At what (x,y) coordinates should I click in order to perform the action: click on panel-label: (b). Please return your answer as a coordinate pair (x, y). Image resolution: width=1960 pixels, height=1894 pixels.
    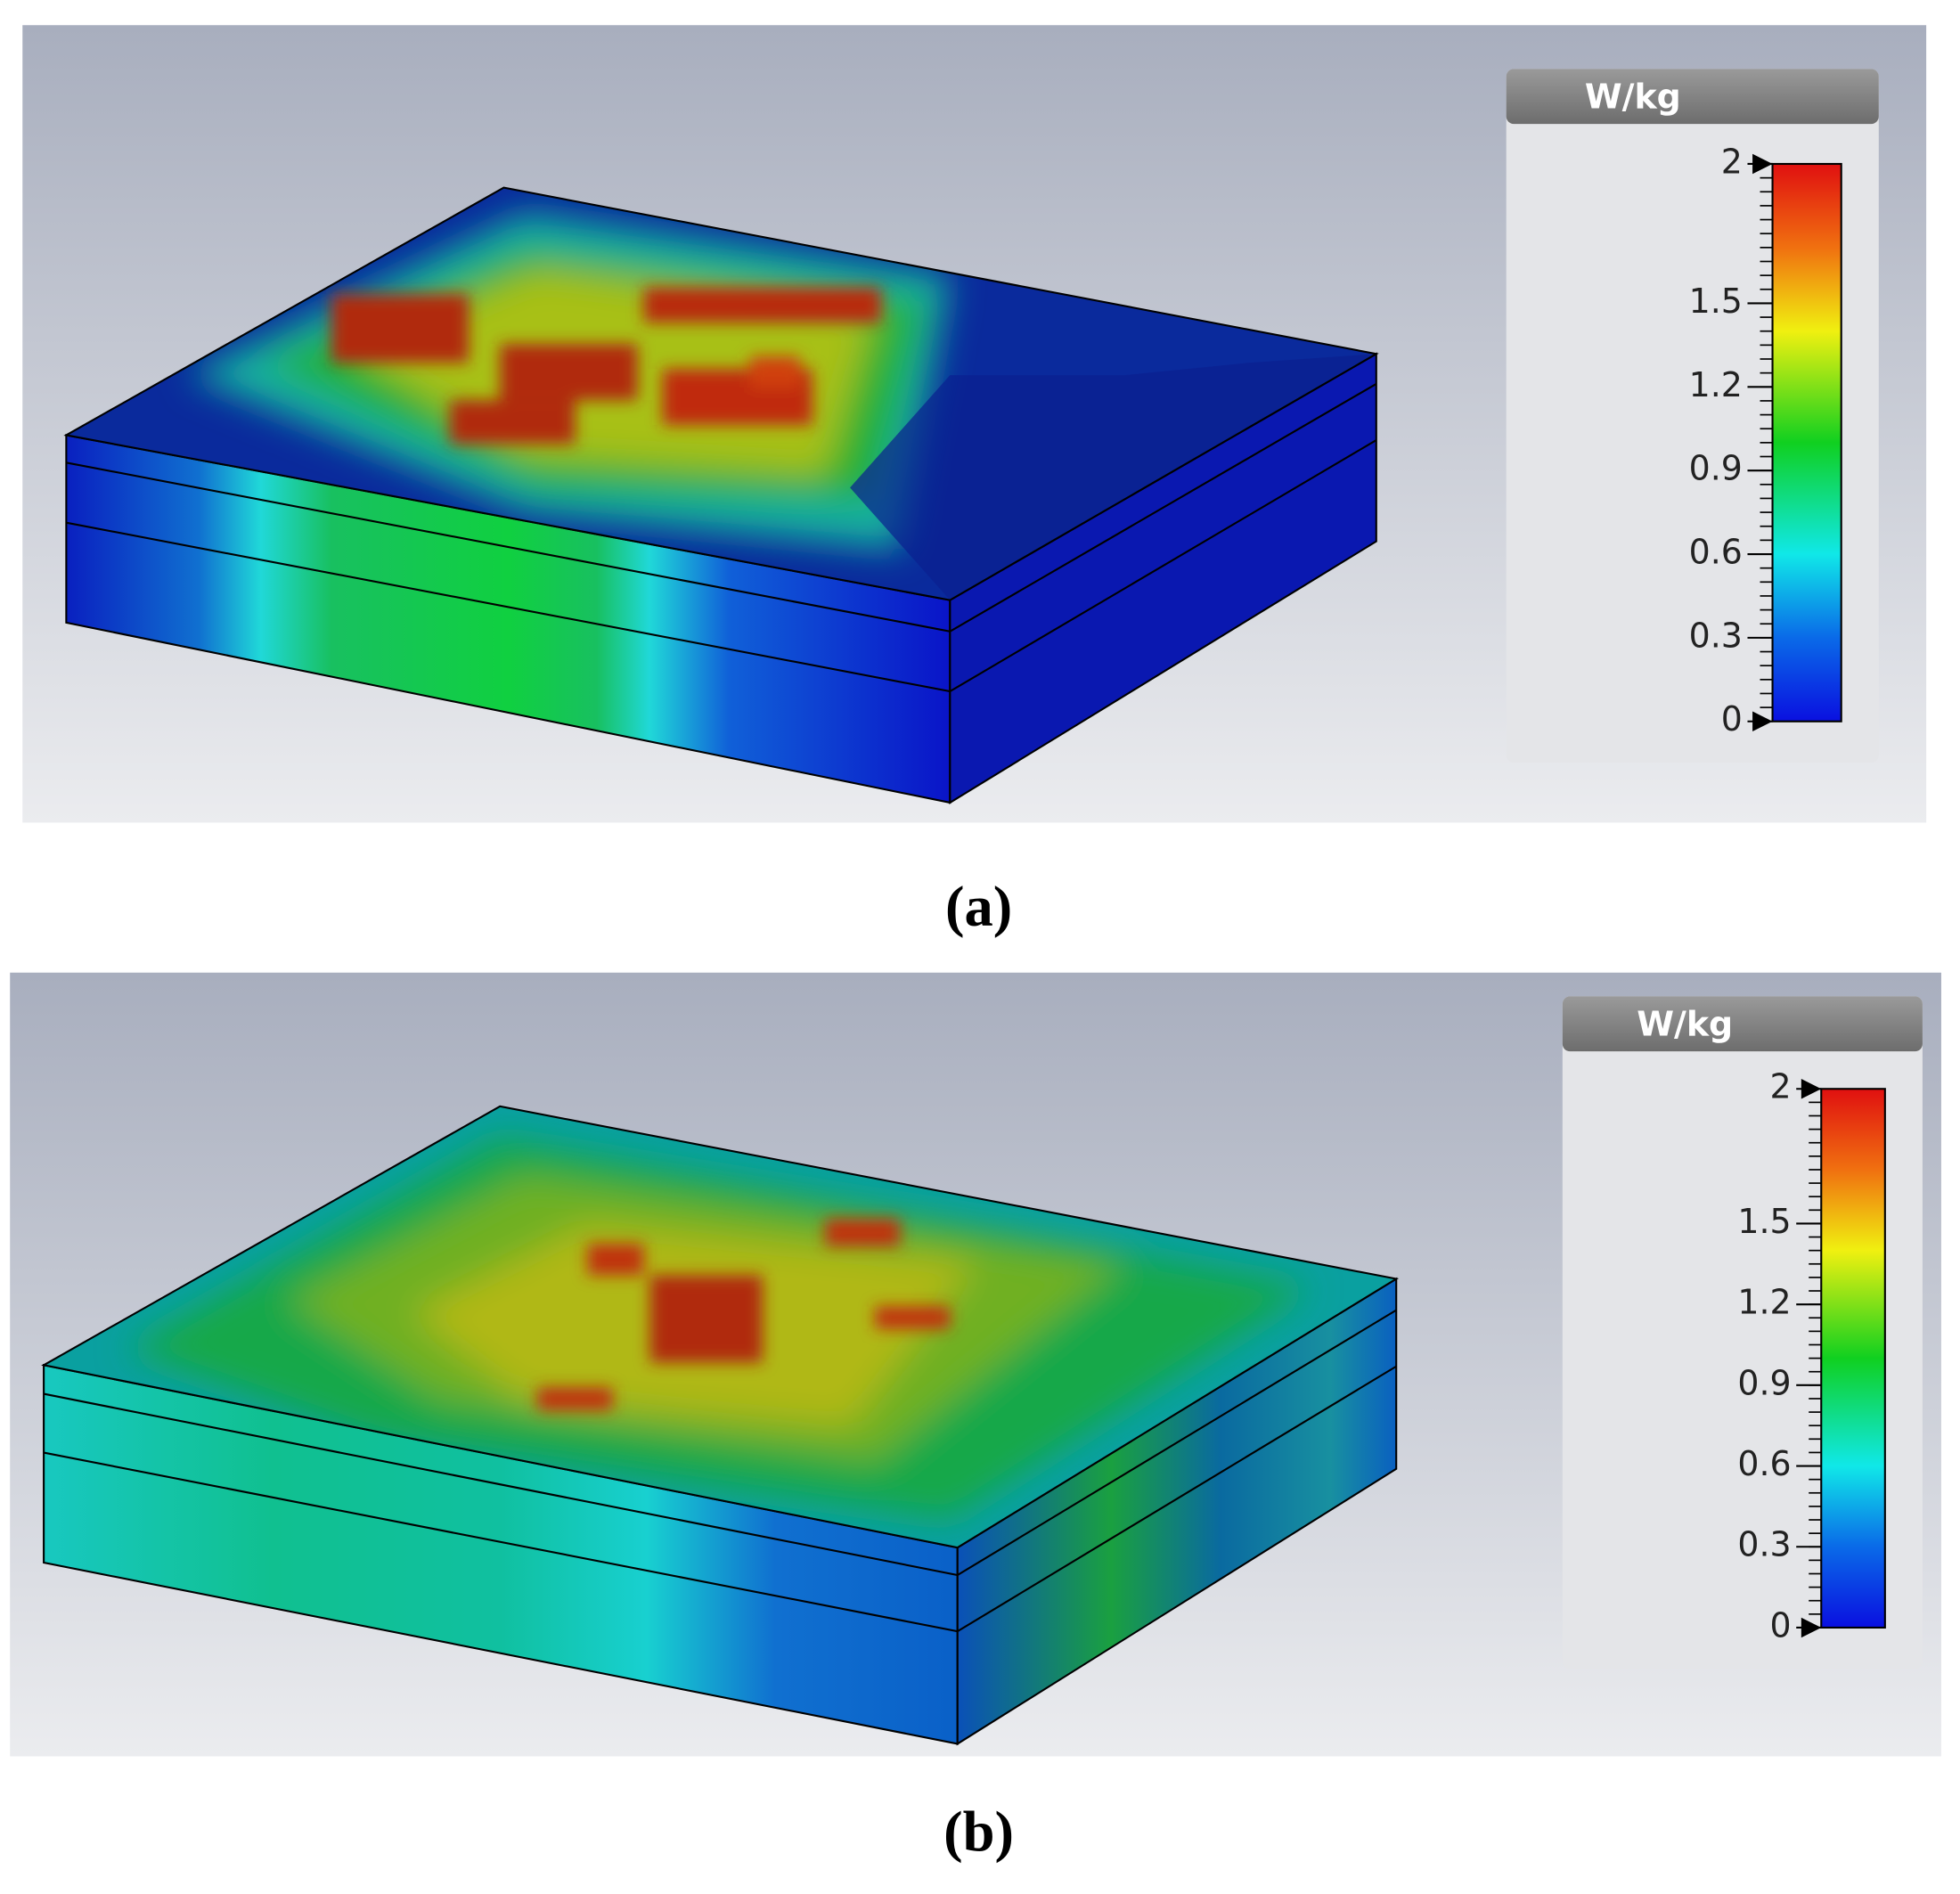
    Looking at the image, I should click on (978, 1831).